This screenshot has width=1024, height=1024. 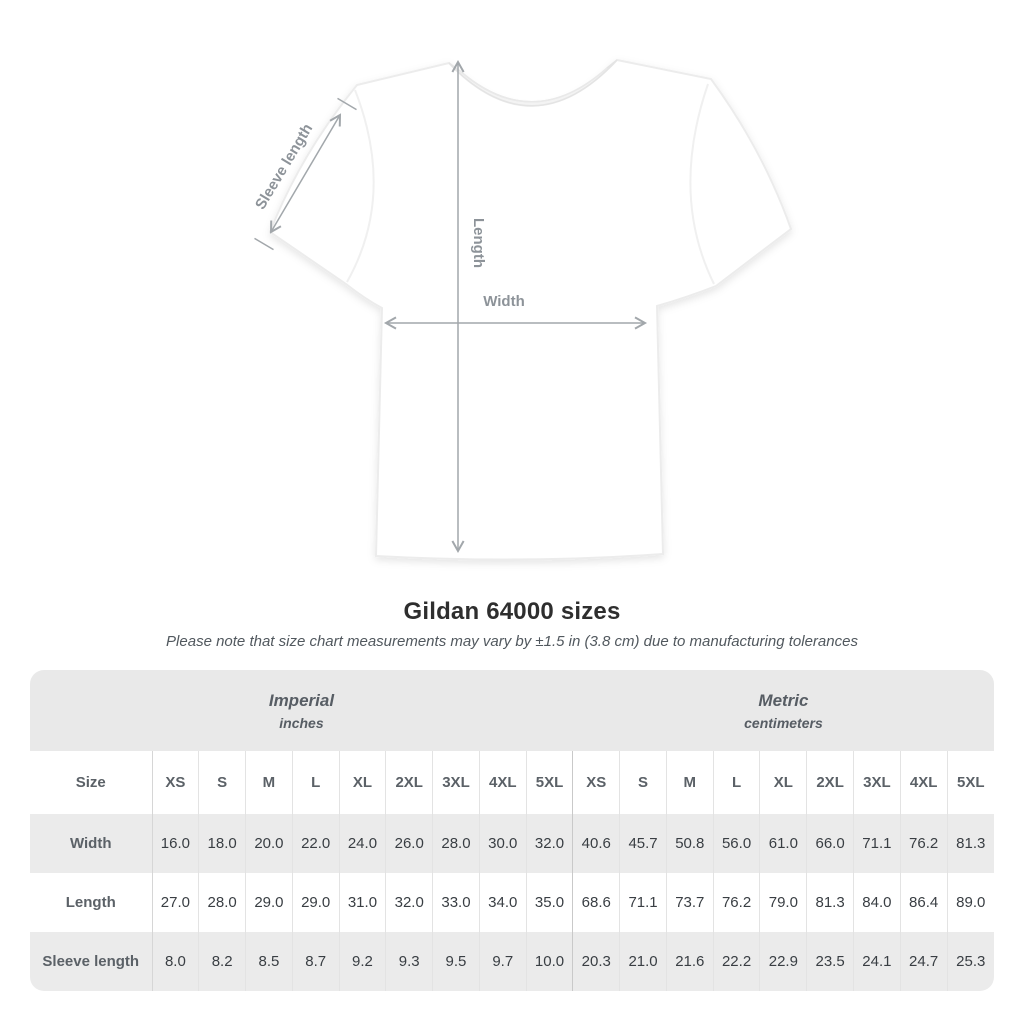 I want to click on value-cell: 8.2, so click(x=222, y=961).